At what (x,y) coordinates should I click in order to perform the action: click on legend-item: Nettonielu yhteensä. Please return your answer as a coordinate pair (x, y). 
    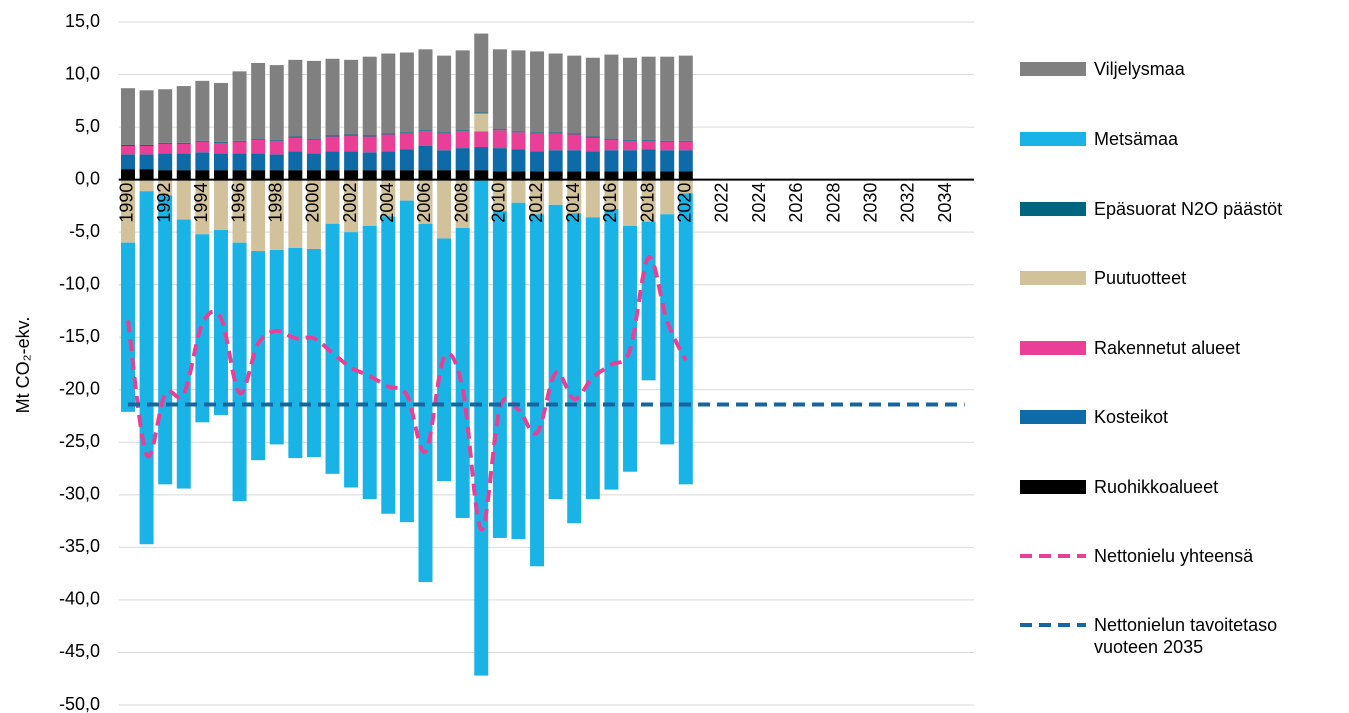
    Looking at the image, I should click on (1177, 556).